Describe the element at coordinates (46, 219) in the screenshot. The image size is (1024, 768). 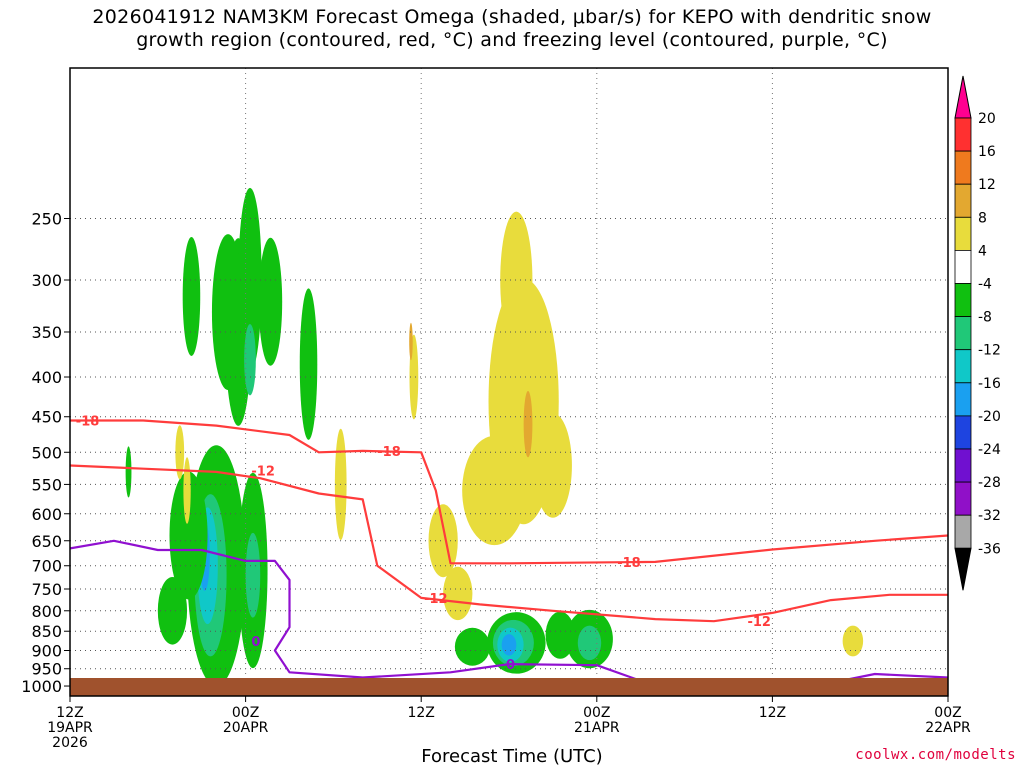
I see `y-tick-label-250: 250` at that location.